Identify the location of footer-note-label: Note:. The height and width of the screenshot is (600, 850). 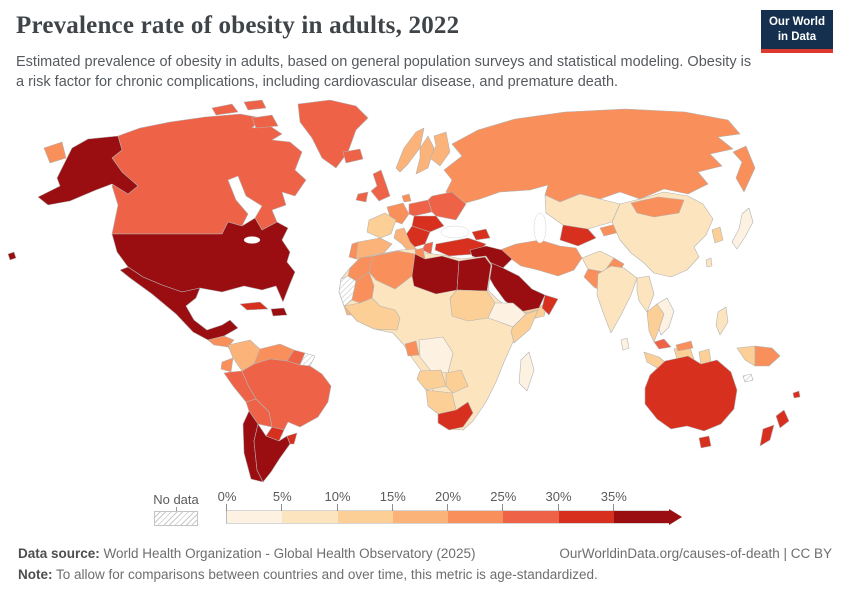
(35, 574).